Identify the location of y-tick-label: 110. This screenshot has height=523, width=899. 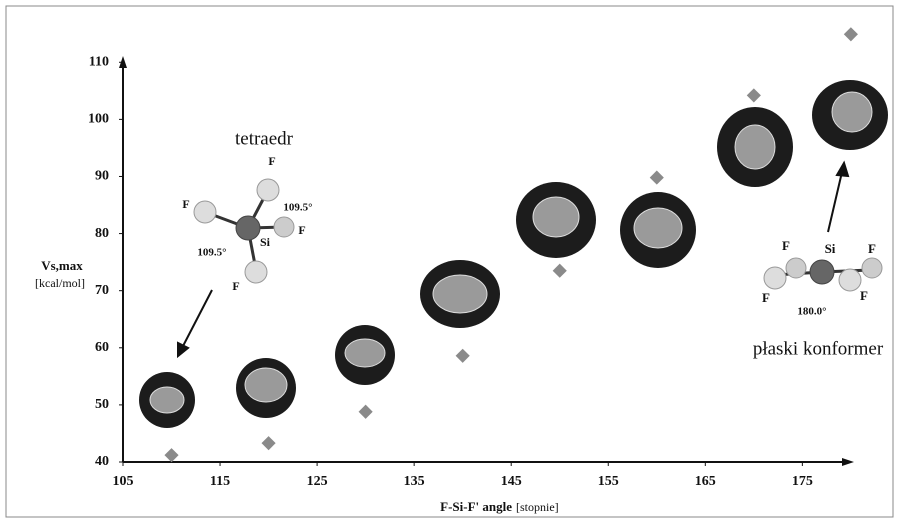
(99, 61).